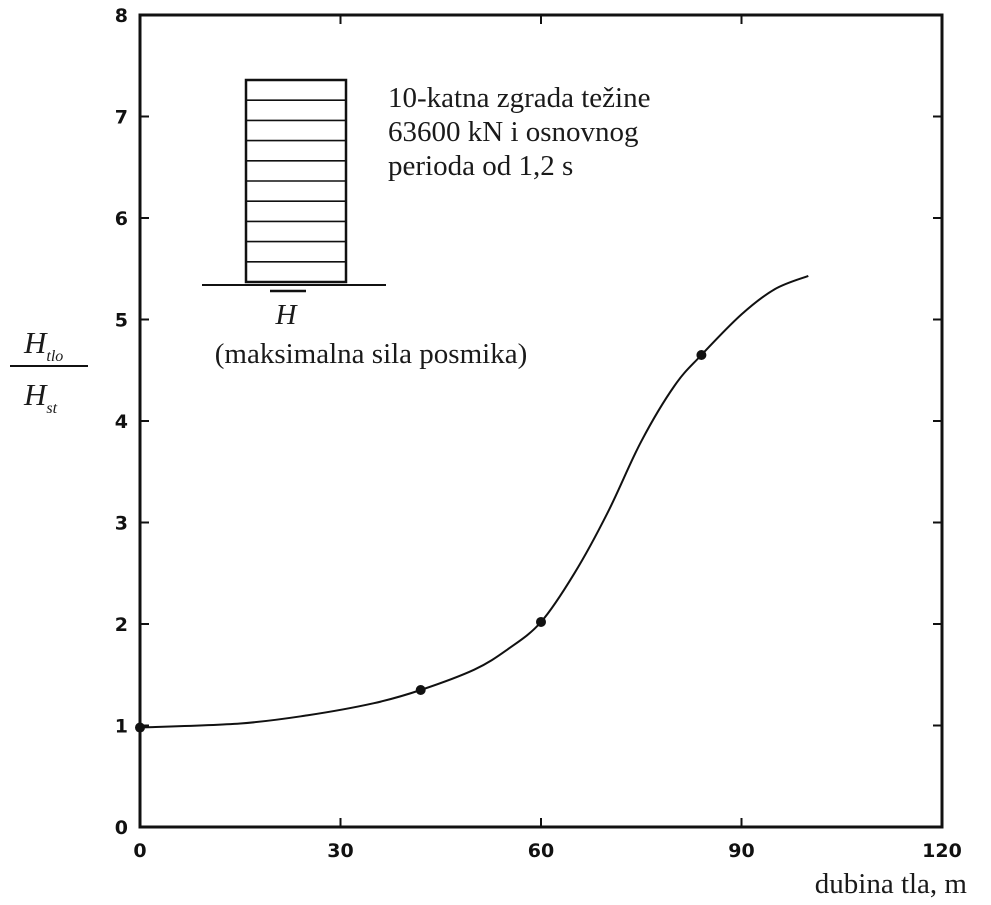  I want to click on y-tick-label: 7, so click(121, 118).